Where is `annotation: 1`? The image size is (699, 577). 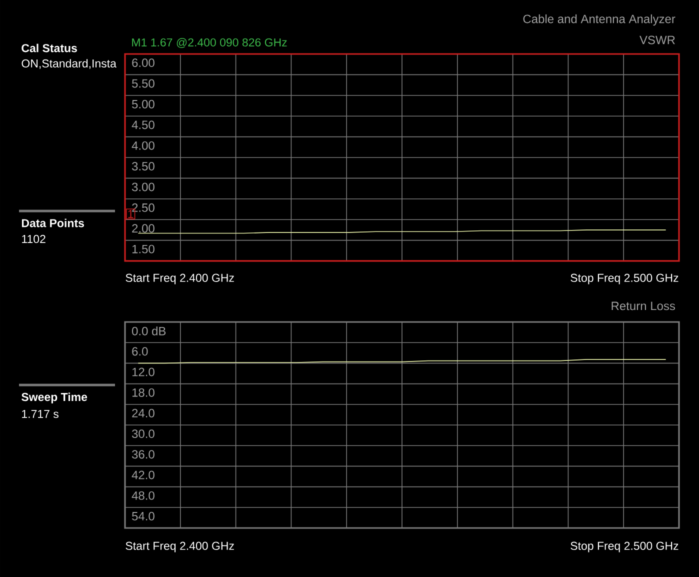
annotation: 1 is located at coordinates (131, 214).